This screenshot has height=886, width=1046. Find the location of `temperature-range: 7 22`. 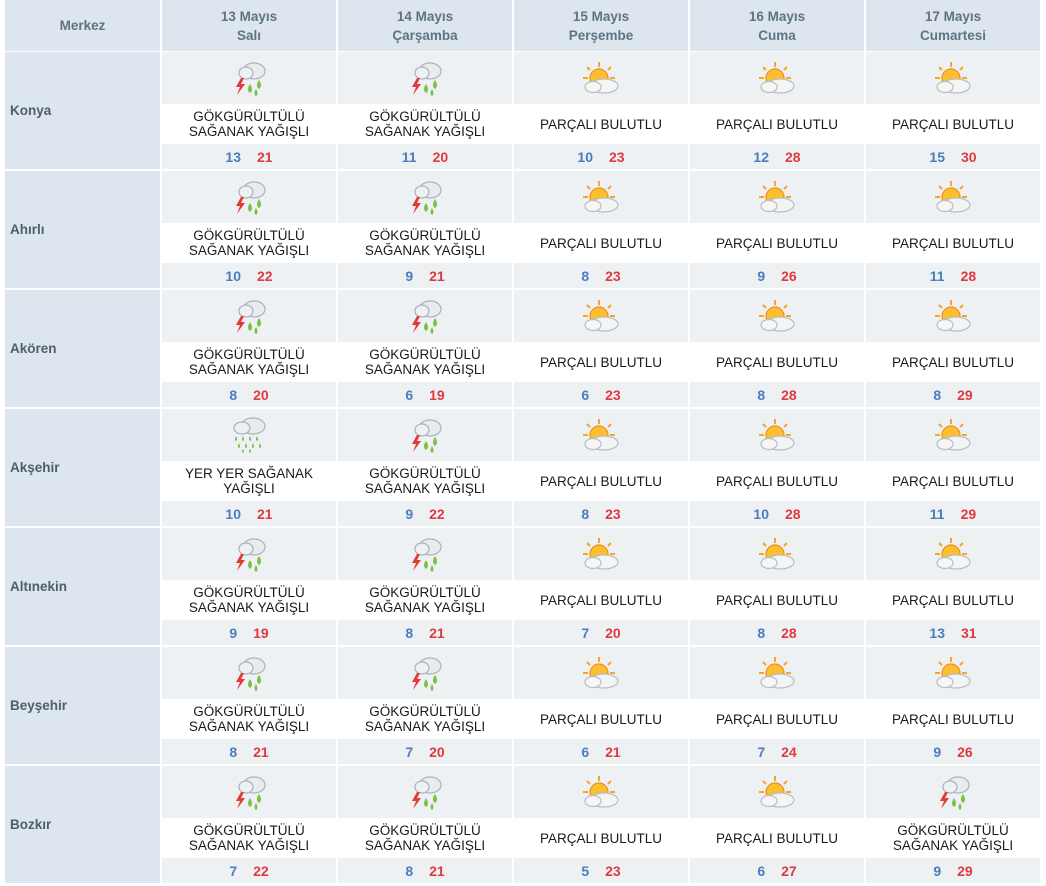

temperature-range: 7 22 is located at coordinates (249, 870).